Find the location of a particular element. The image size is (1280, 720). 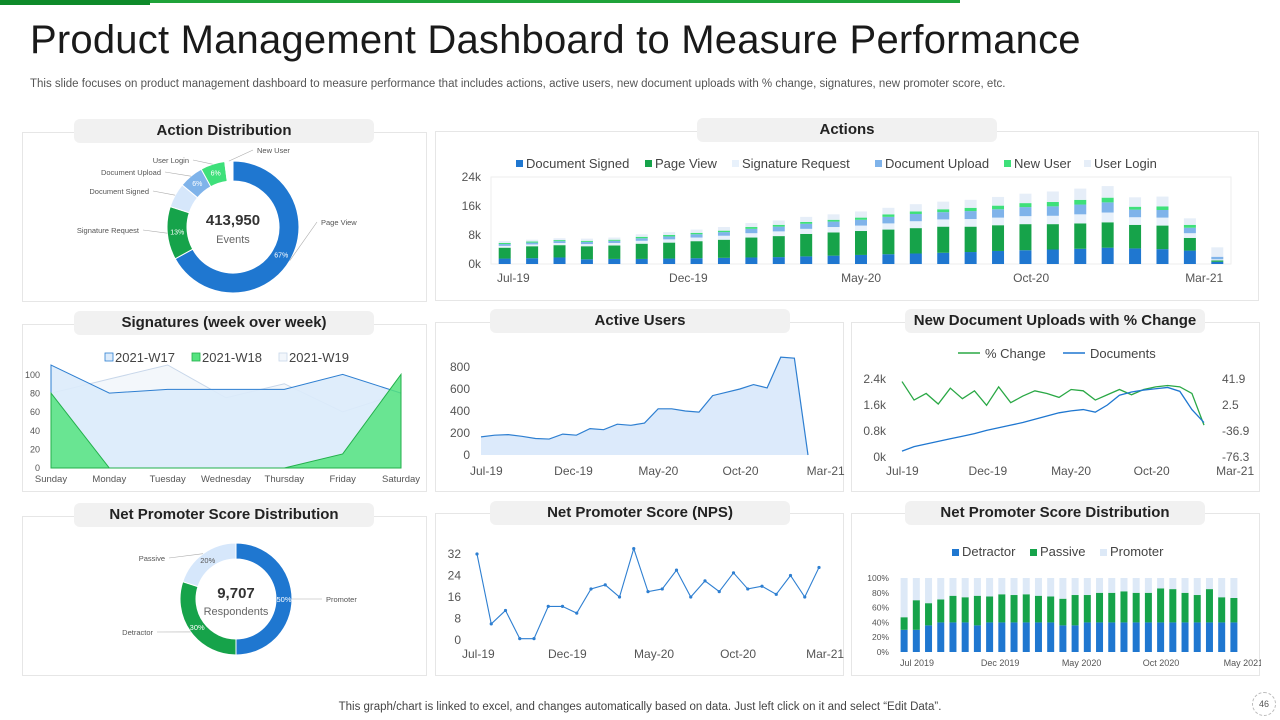

action-distribution-title: Action Distribution is located at coordinates (224, 131).